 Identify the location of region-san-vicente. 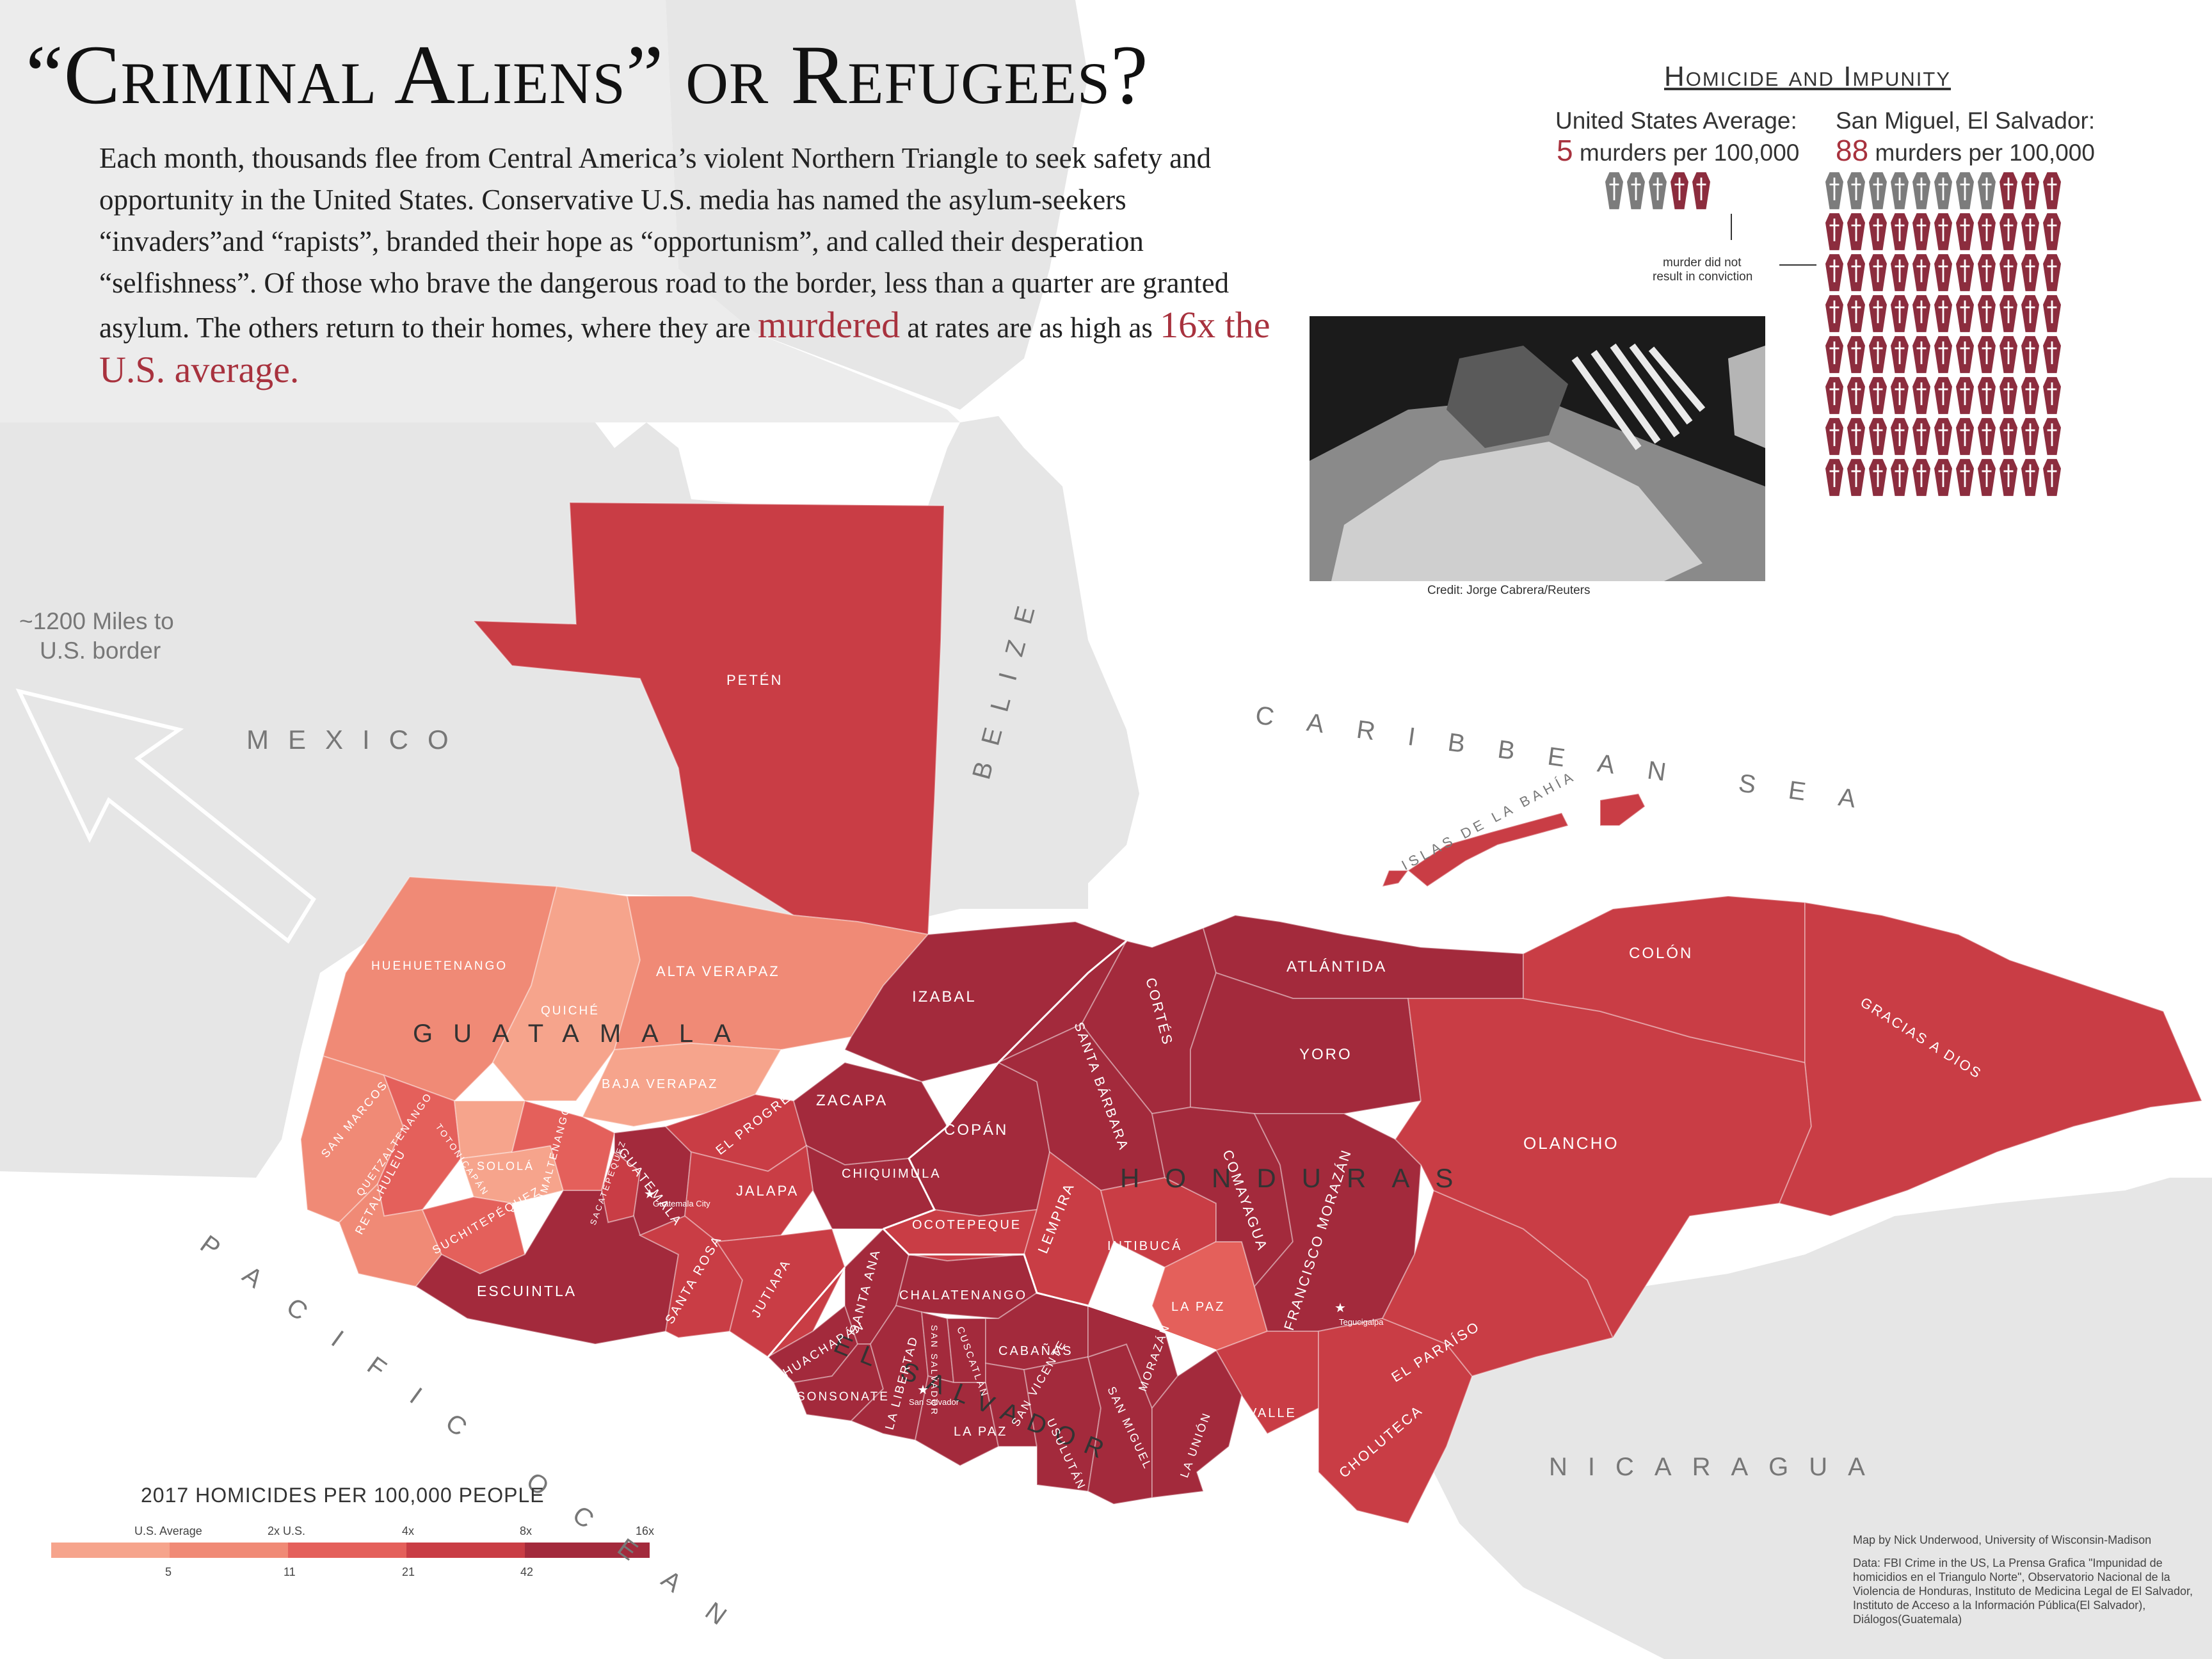
(1011, 1404).